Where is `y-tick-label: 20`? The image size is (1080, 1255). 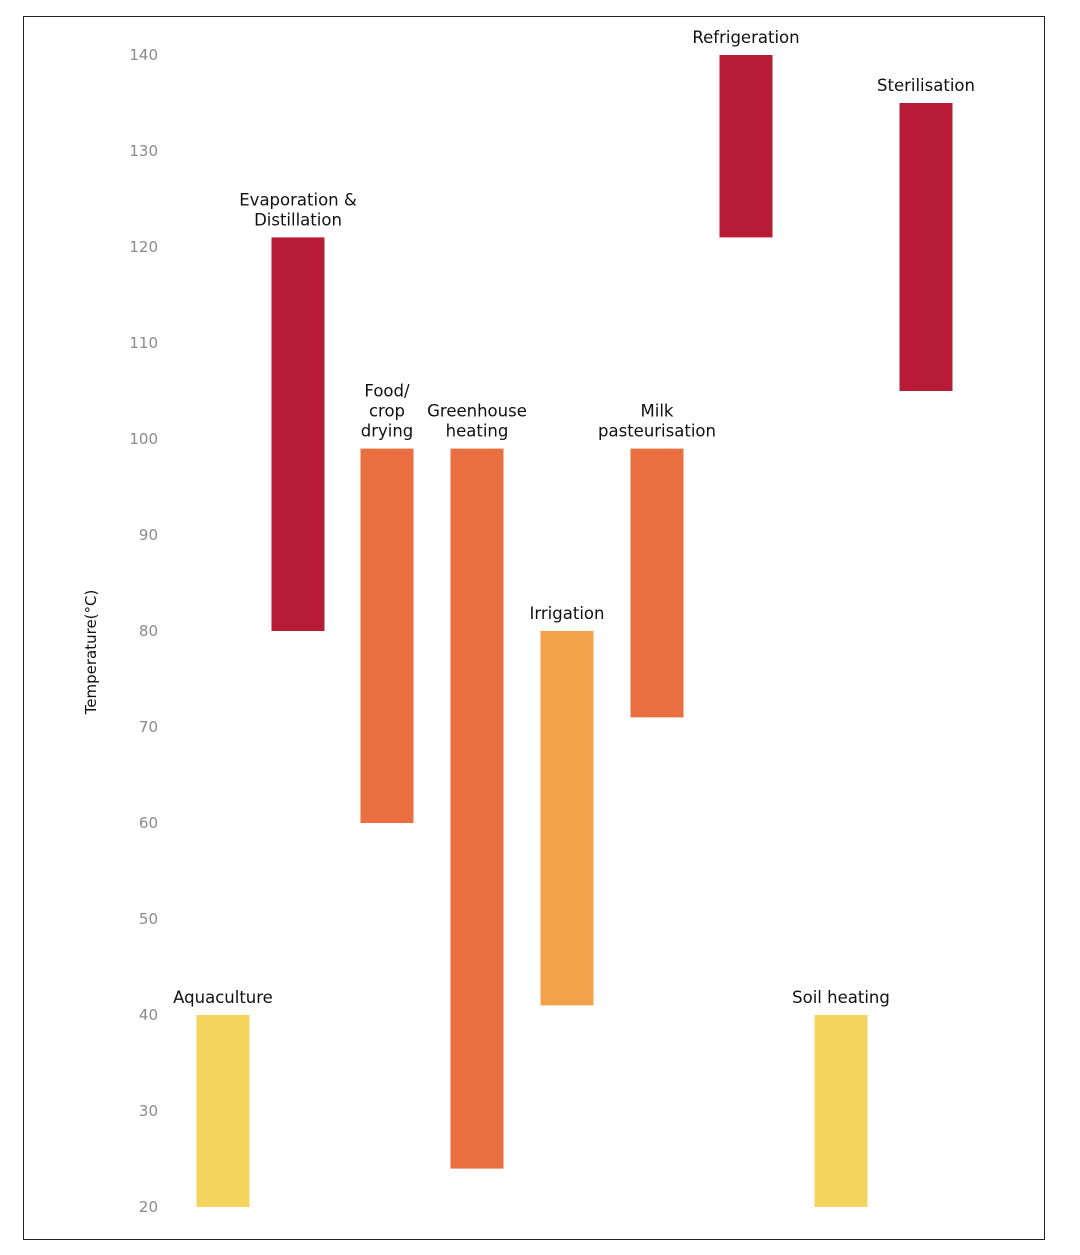 y-tick-label: 20 is located at coordinates (148, 1207).